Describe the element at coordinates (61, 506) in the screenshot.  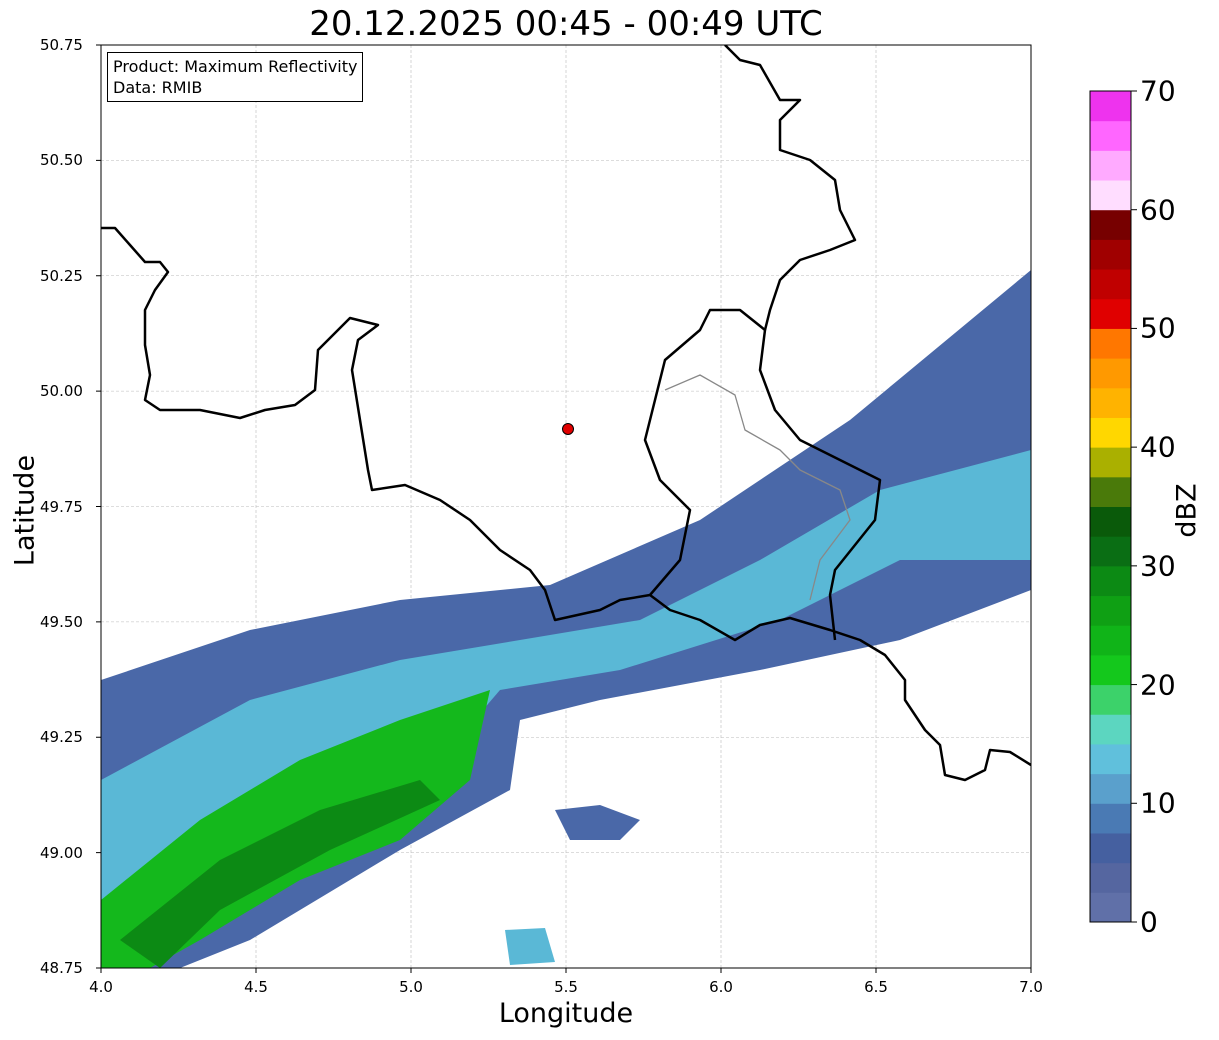
I see `y-tick-label: 49.75` at that location.